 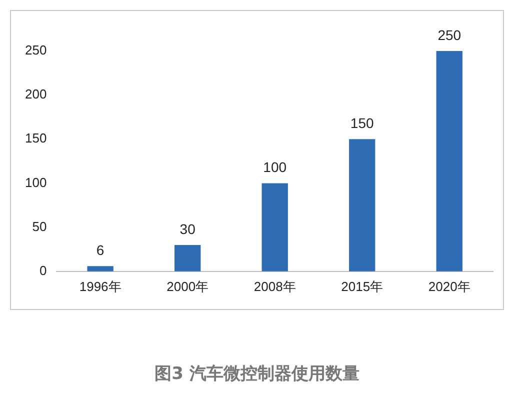 What do you see at coordinates (100, 250) in the screenshot?
I see `data-label: 6` at bounding box center [100, 250].